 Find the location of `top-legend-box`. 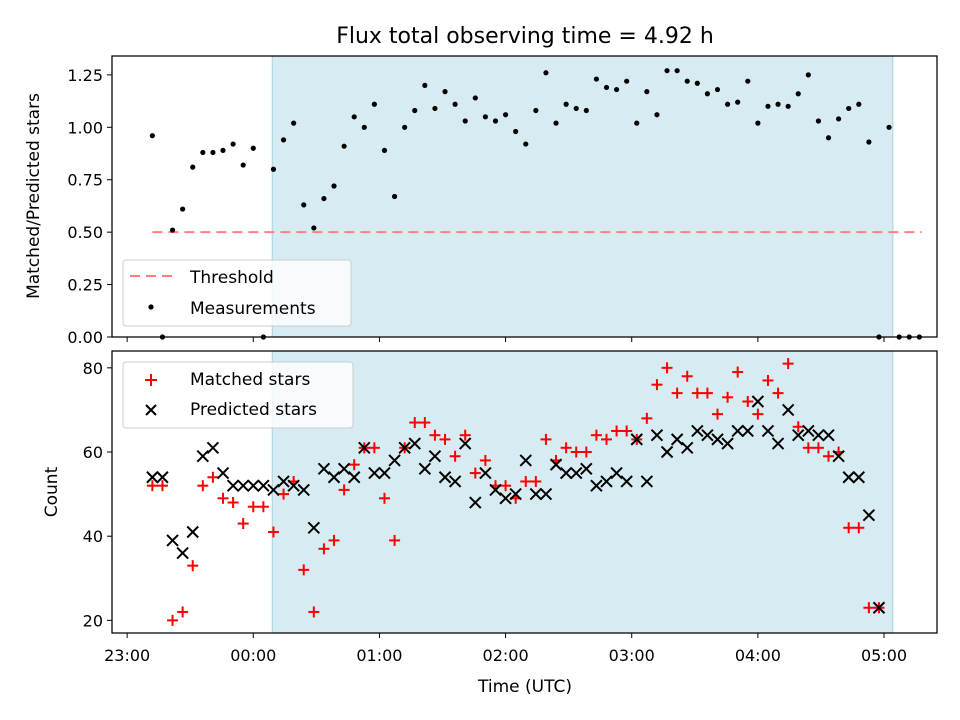

top-legend-box is located at coordinates (237, 293).